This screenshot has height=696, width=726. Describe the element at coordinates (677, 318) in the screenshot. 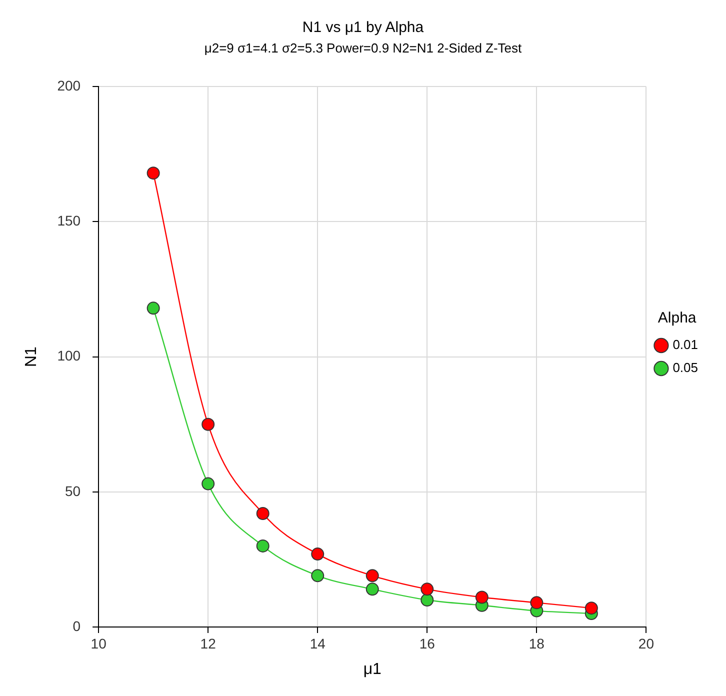

I see `legend-title: Alpha` at that location.